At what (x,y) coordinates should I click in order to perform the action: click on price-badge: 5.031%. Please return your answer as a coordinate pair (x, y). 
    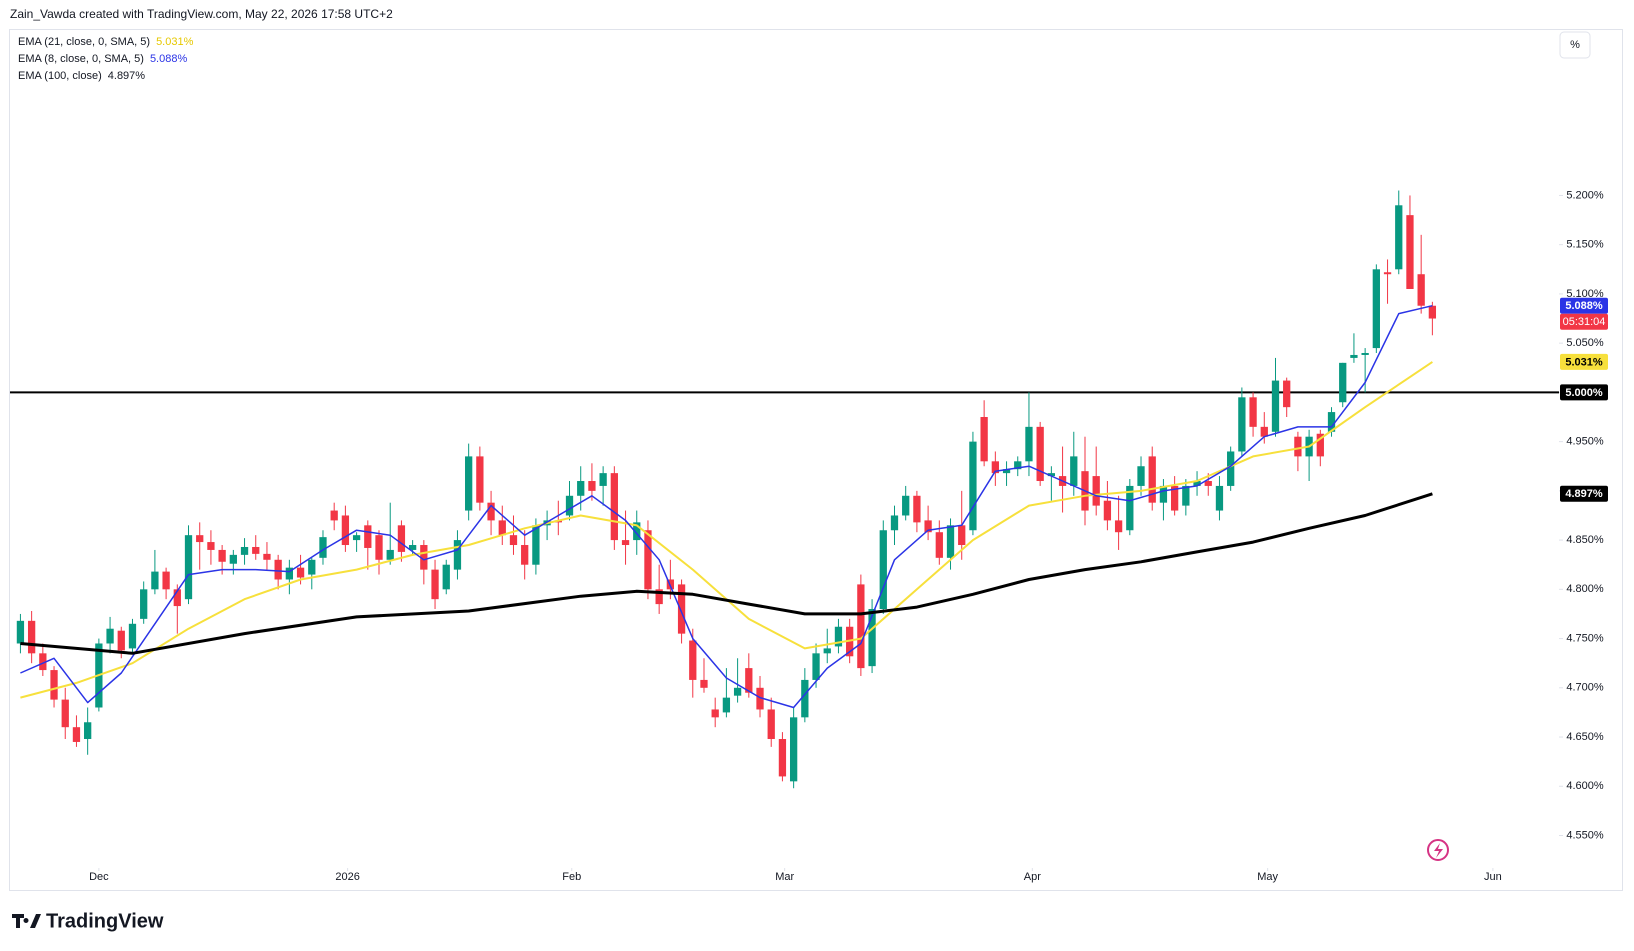
    Looking at the image, I should click on (1584, 362).